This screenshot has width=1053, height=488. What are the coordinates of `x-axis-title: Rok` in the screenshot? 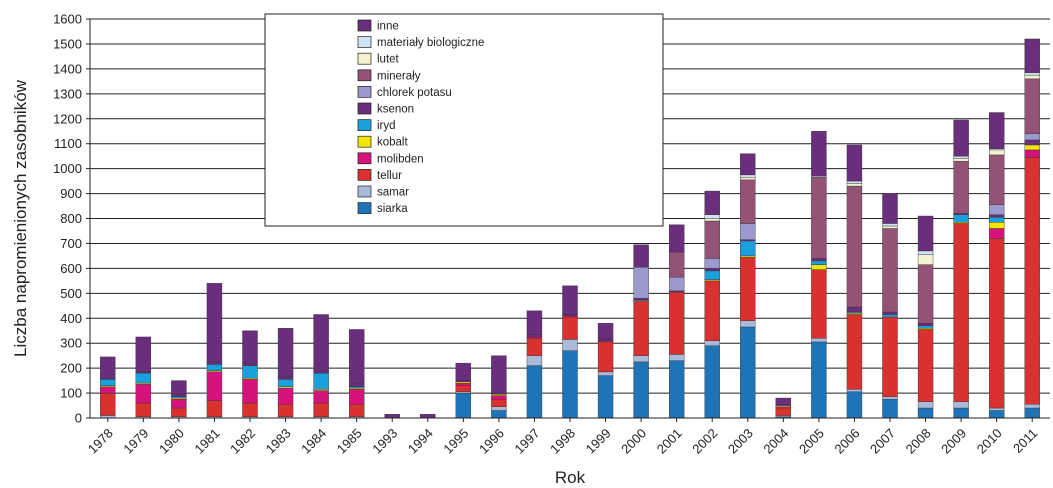 It's located at (570, 477).